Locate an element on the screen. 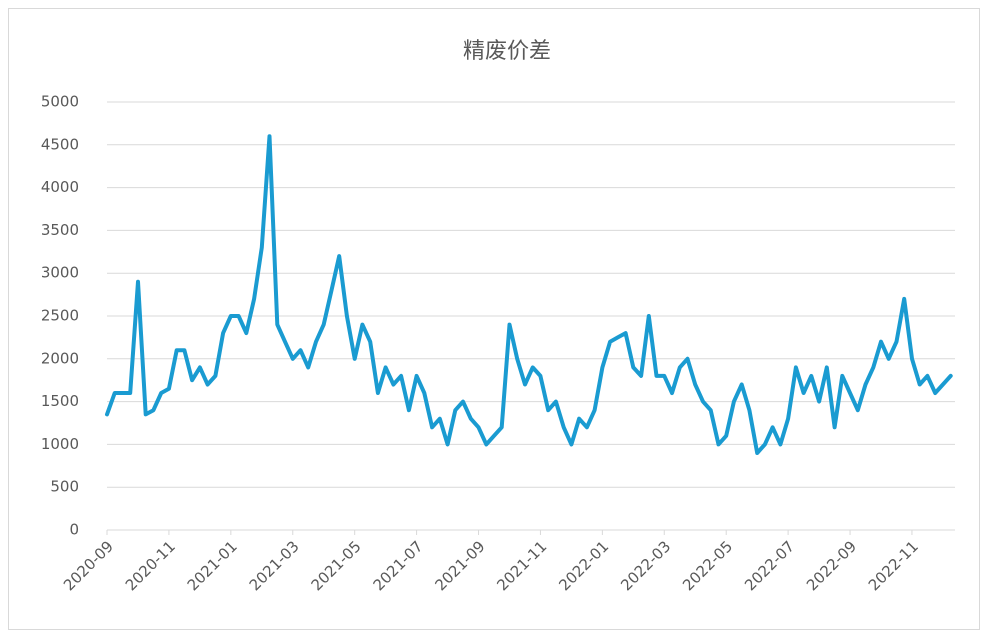  chart-title: 精废价差 is located at coordinates (507, 51).